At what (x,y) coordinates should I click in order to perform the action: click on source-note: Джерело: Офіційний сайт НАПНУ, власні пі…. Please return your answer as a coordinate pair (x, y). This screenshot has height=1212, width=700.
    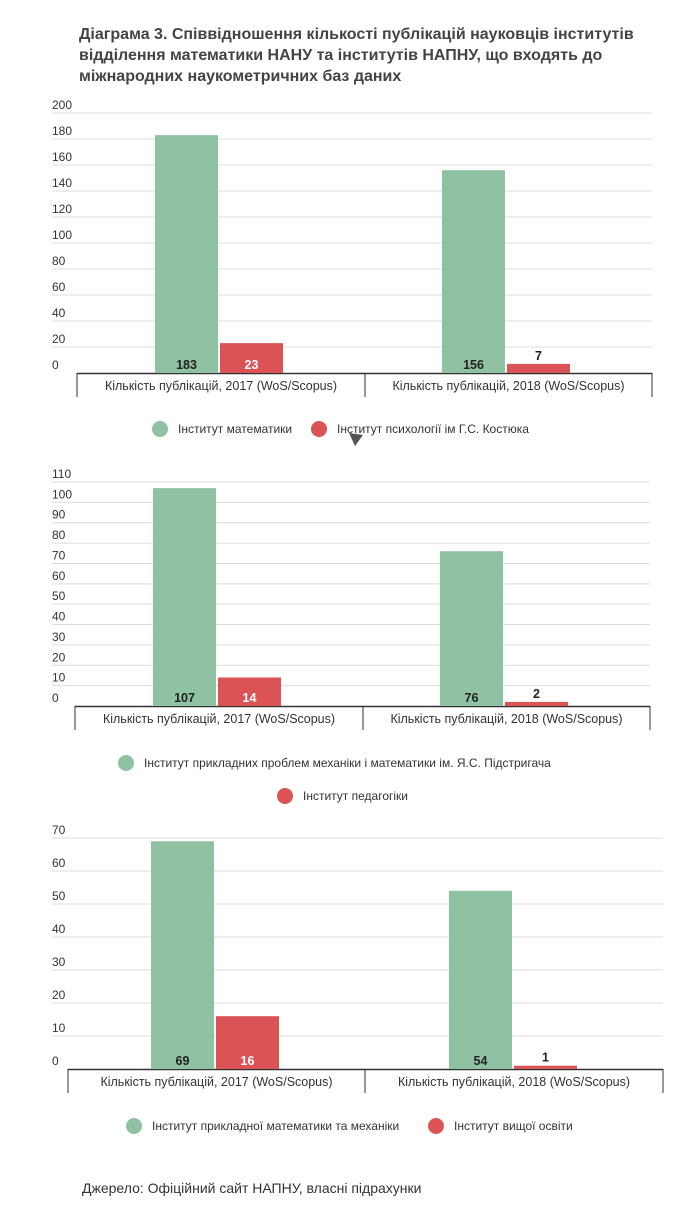
    Looking at the image, I should click on (252, 1188).